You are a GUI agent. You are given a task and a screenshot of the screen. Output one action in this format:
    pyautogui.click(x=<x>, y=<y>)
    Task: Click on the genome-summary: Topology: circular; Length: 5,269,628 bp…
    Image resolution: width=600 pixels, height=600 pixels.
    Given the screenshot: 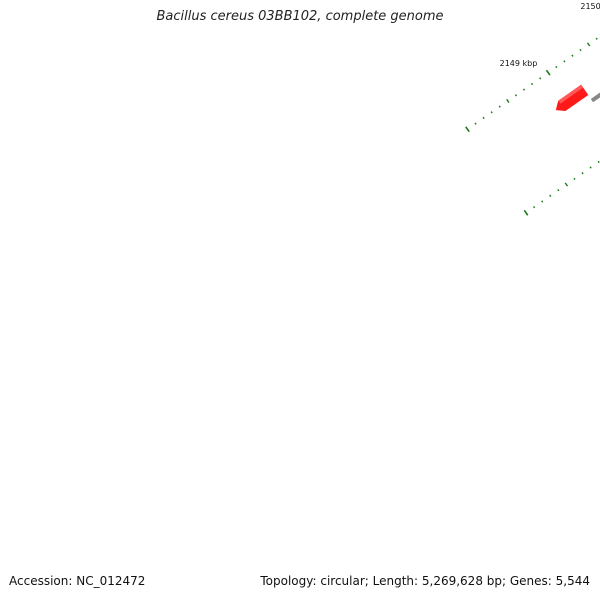 What is the action you would take?
    pyautogui.click(x=425, y=581)
    